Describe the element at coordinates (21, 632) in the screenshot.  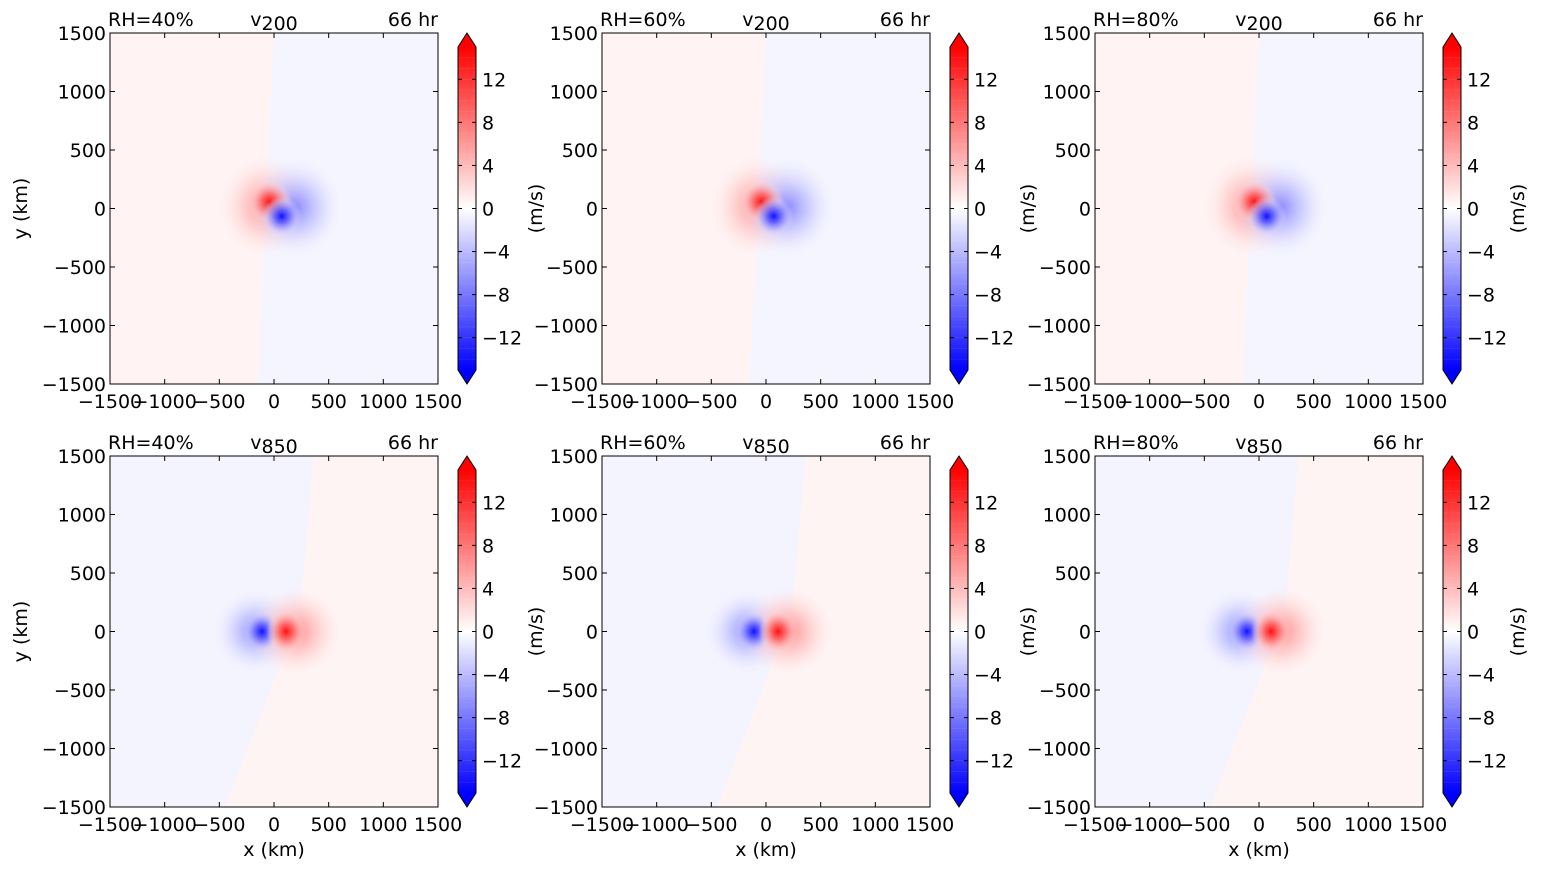
I see `y-axis-label: y (km)` at that location.